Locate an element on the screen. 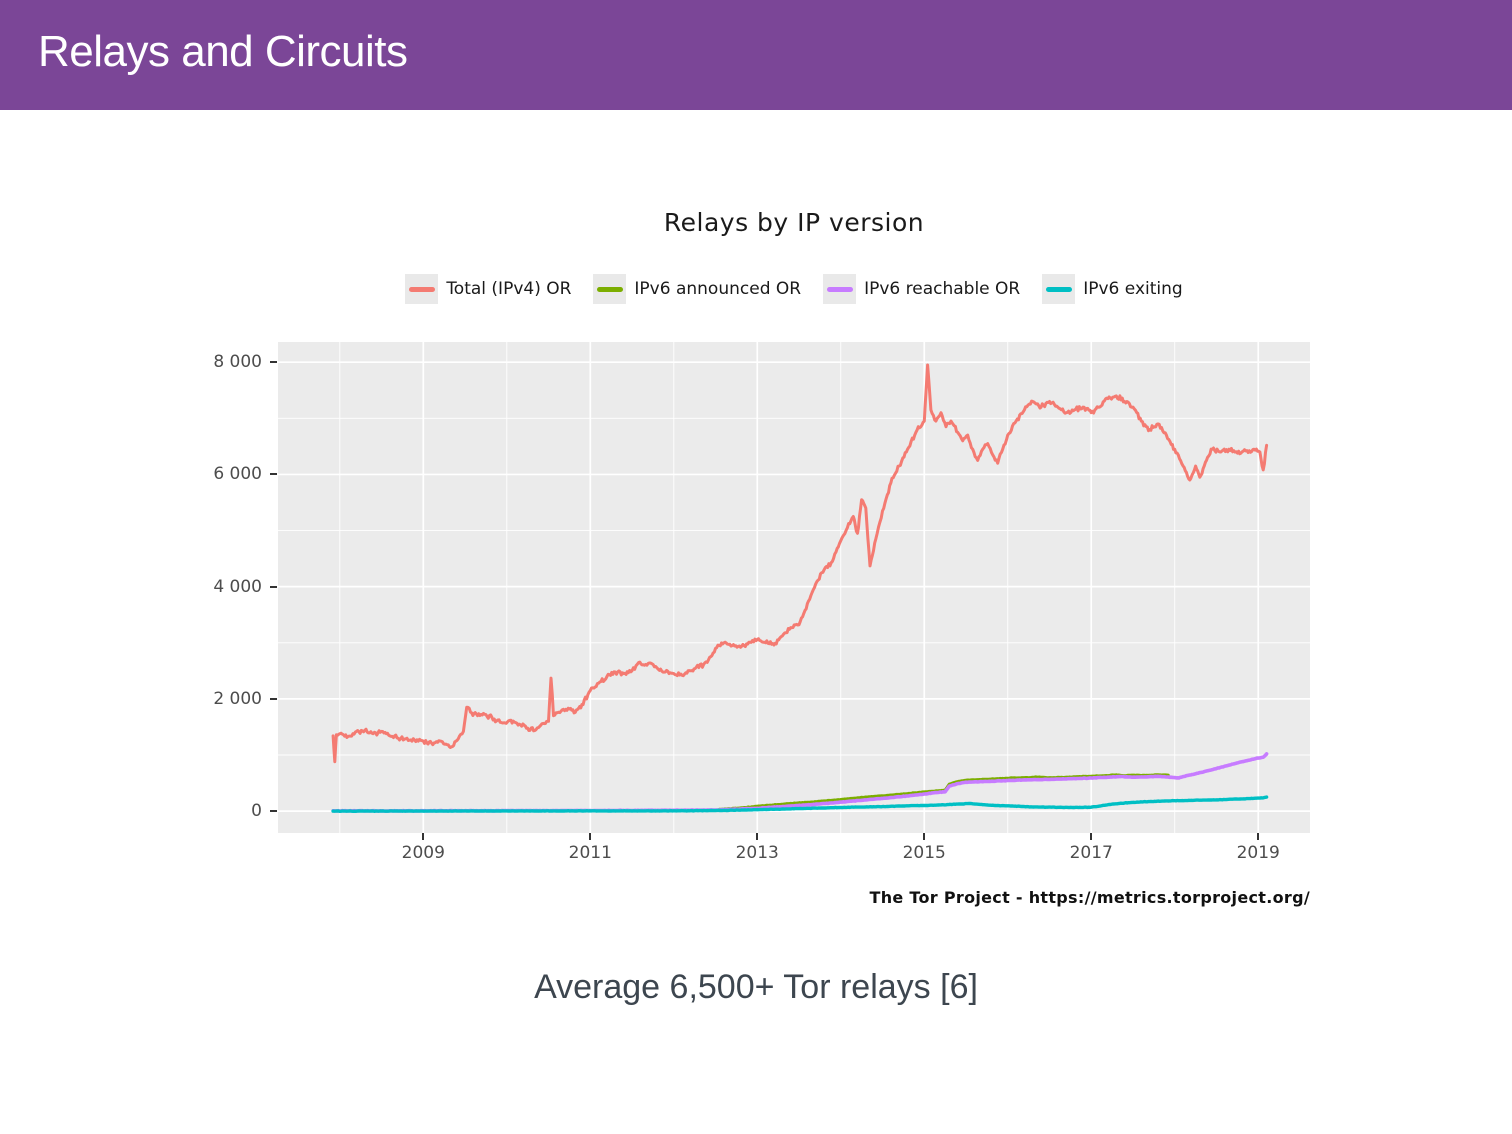  legend-label: IPv6 exiting is located at coordinates (1133, 289).